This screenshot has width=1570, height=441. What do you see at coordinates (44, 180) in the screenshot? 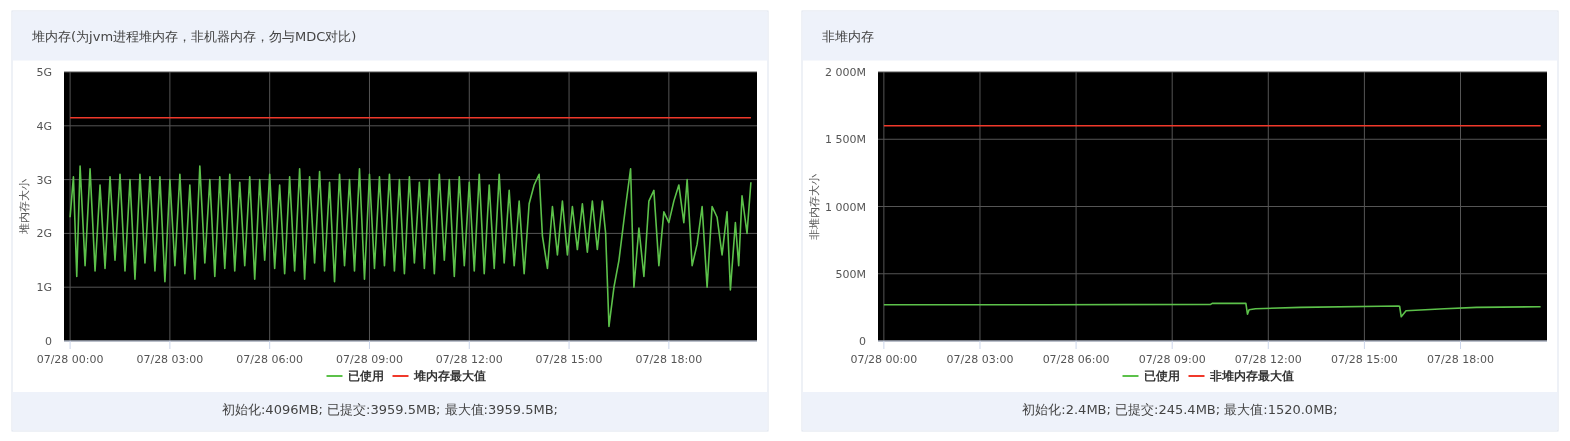
I see `y-tick-label: 3G` at bounding box center [44, 180].